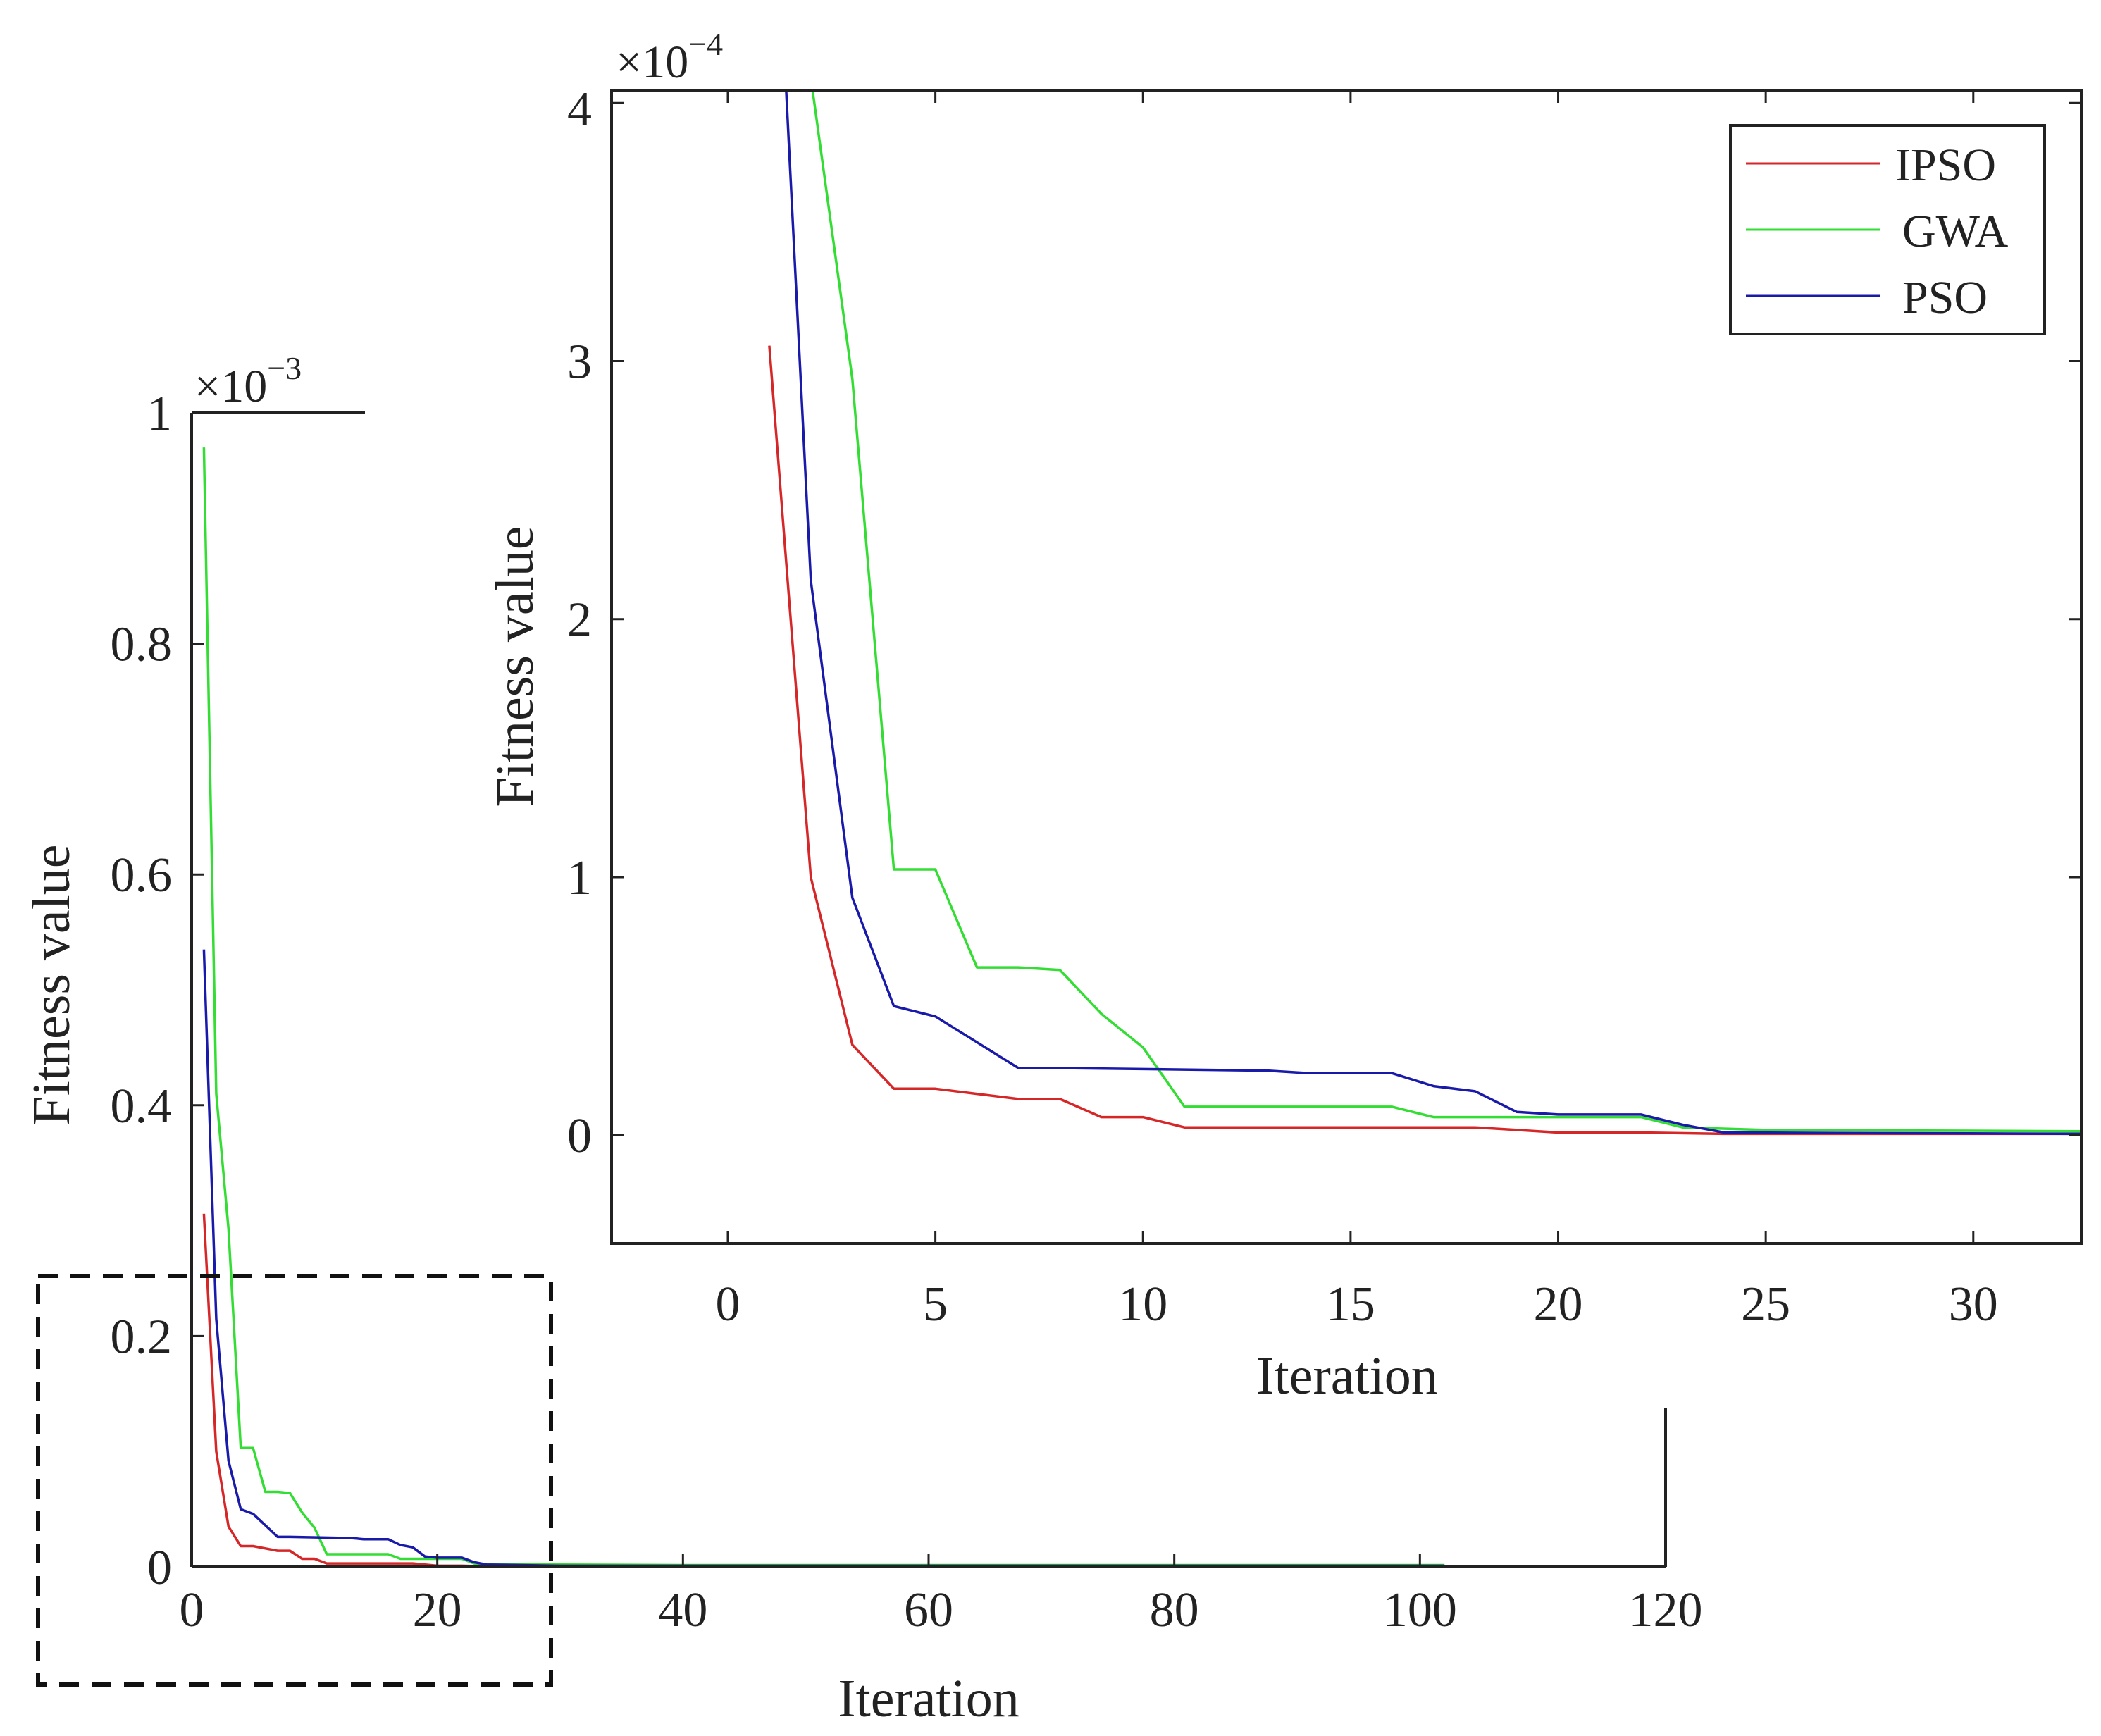  Describe the element at coordinates (928, 1610) in the screenshot. I see `main-x-tick-label: 60` at that location.